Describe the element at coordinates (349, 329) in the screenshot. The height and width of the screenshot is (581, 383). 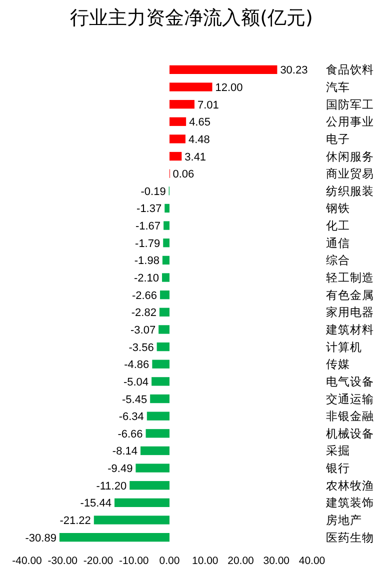
I see `y-tick-label: 建筑材料` at that location.